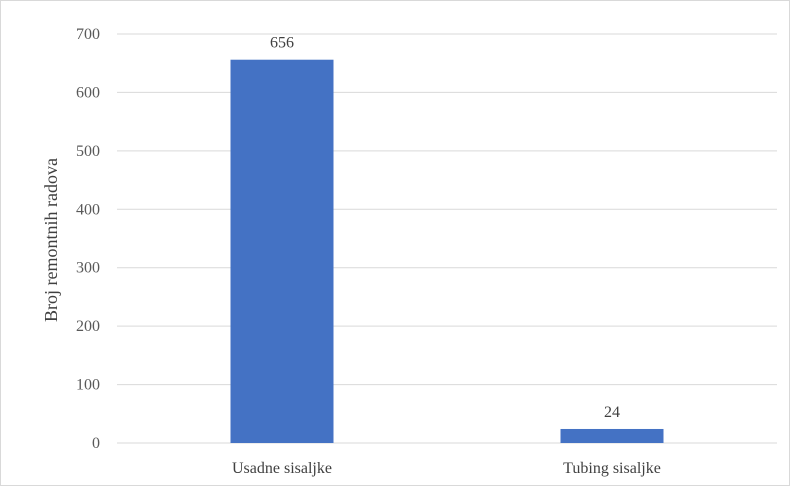 The height and width of the screenshot is (486, 790). Describe the element at coordinates (282, 43) in the screenshot. I see `bar-data-label: 656` at that location.